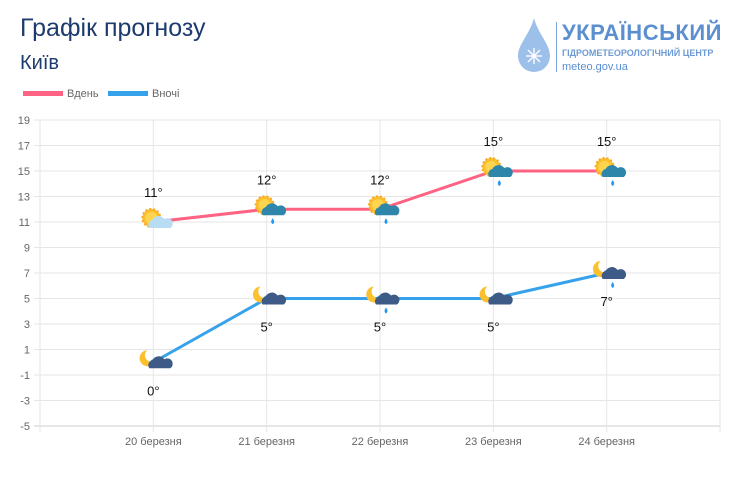 The height and width of the screenshot is (483, 740). I want to click on y-tick-label: -1, so click(25, 376).